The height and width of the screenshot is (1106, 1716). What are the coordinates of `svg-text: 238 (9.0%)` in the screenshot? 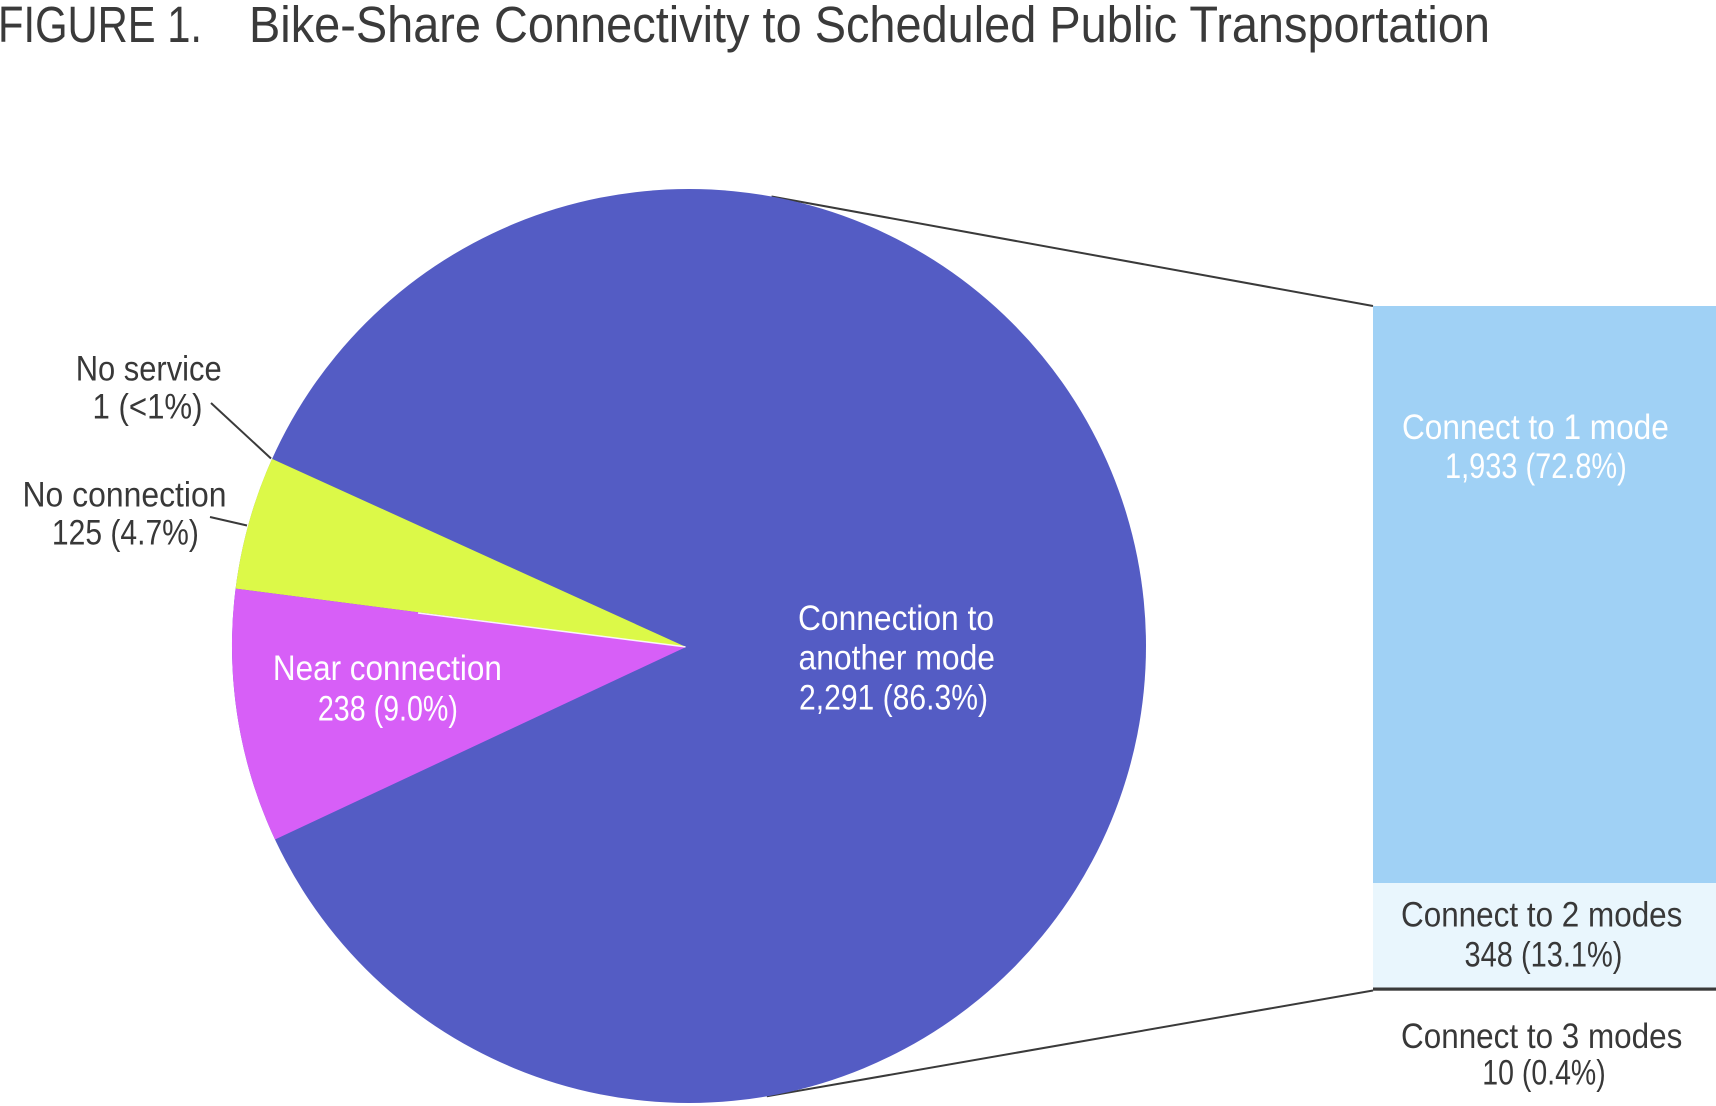 It's located at (388, 709).